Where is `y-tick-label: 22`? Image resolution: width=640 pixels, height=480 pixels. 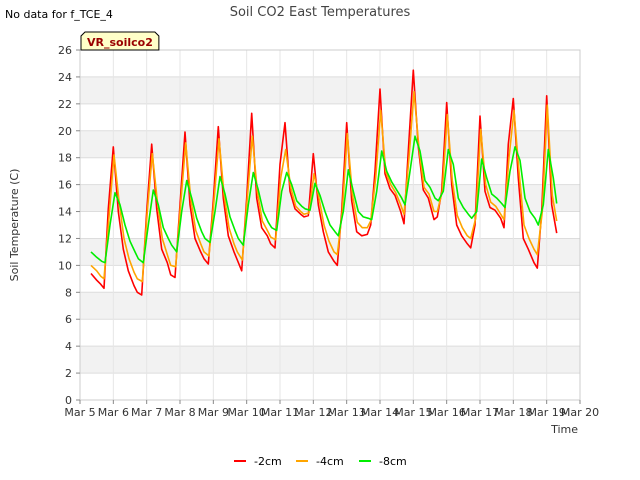
y-tick-label: 22 is located at coordinates (65, 104).